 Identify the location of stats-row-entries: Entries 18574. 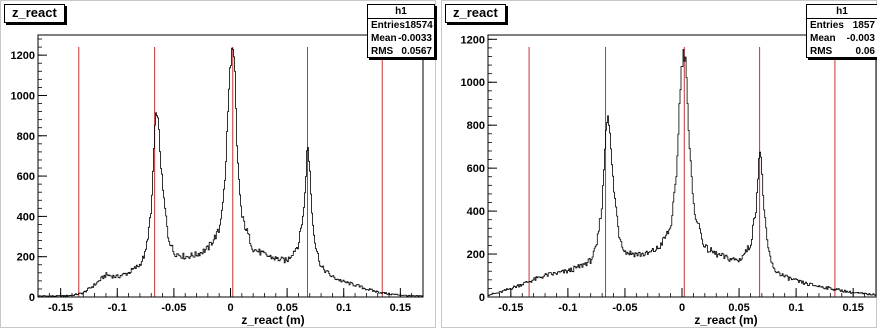
(401, 25).